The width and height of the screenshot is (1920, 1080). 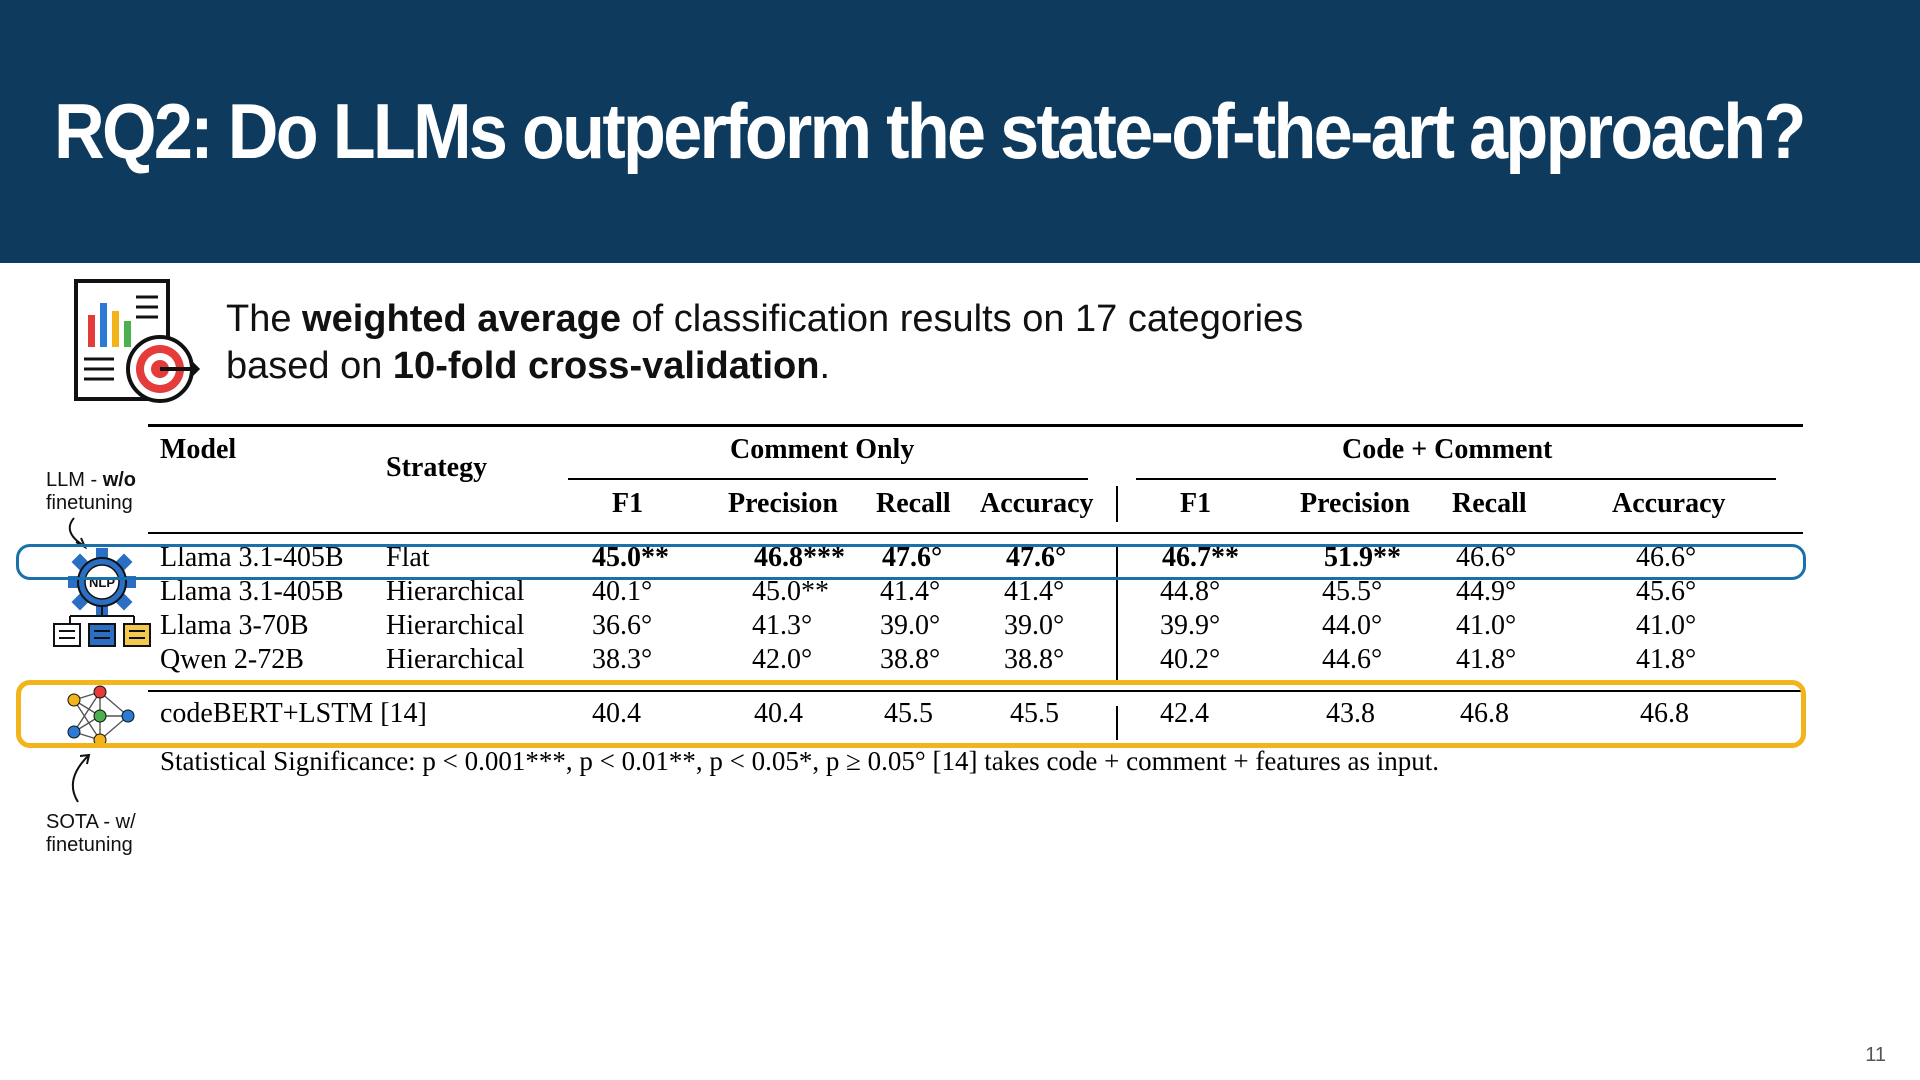 What do you see at coordinates (1352, 659) in the screenshot?
I see `table-cell: 44.6°` at bounding box center [1352, 659].